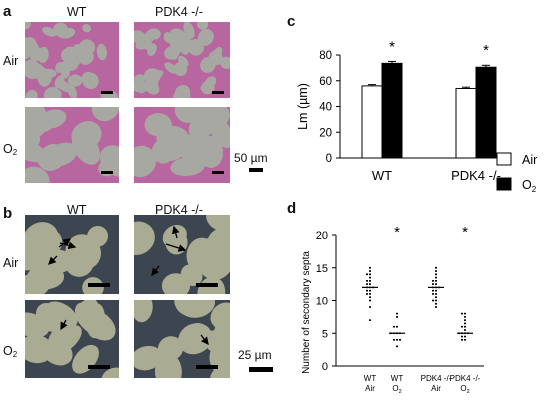 This screenshot has width=550, height=407. What do you see at coordinates (179, 210) in the screenshot?
I see `panel-b-col-pdk4: PDK4 -/-` at bounding box center [179, 210].